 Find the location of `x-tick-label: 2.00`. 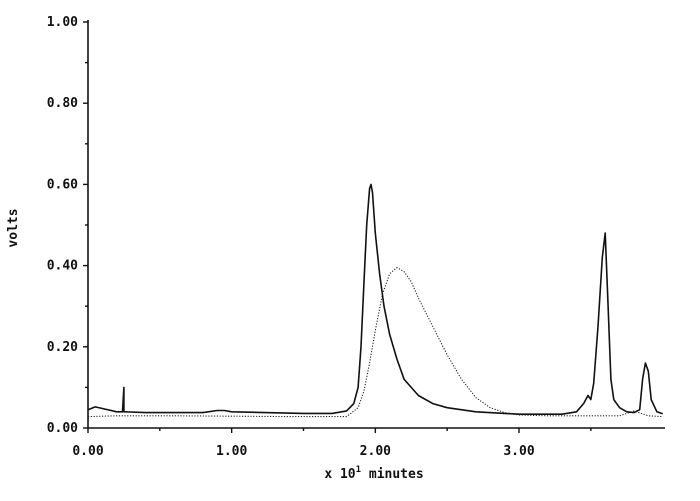

x-tick-label: 2.00 is located at coordinates (375, 451).